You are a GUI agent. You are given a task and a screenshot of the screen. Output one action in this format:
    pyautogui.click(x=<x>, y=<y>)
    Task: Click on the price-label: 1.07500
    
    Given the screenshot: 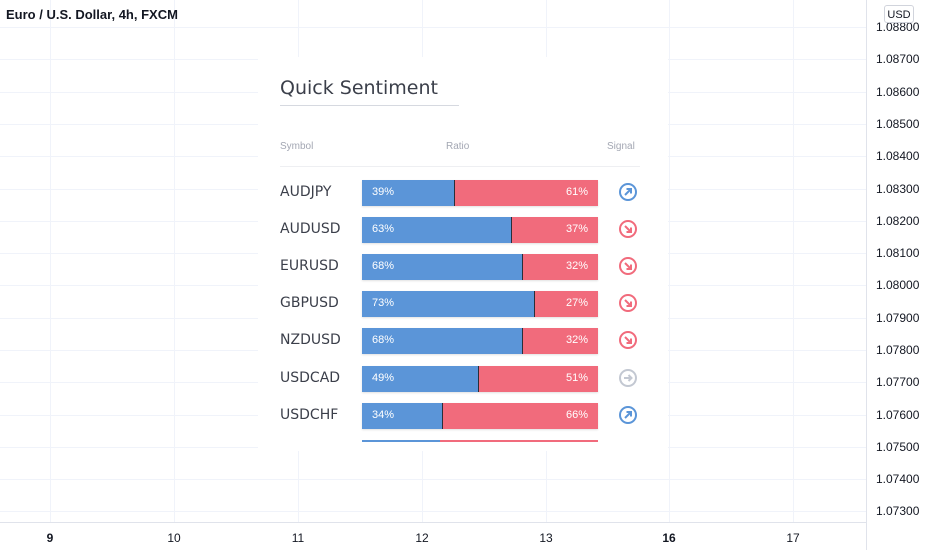 What is the action you would take?
    pyautogui.click(x=898, y=447)
    